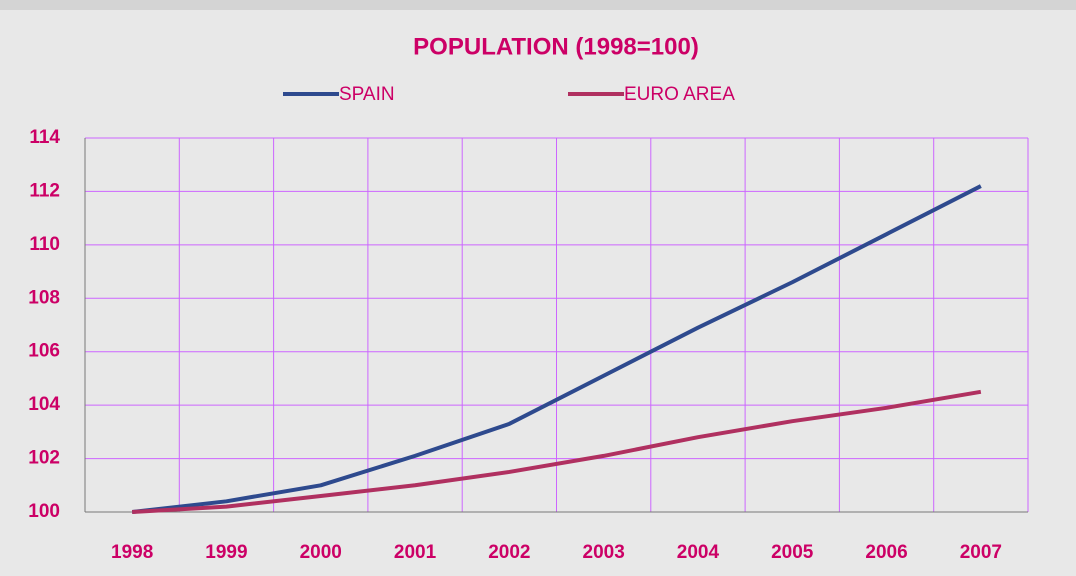  Describe the element at coordinates (415, 552) in the screenshot. I see `x-tick-label: 2001` at that location.